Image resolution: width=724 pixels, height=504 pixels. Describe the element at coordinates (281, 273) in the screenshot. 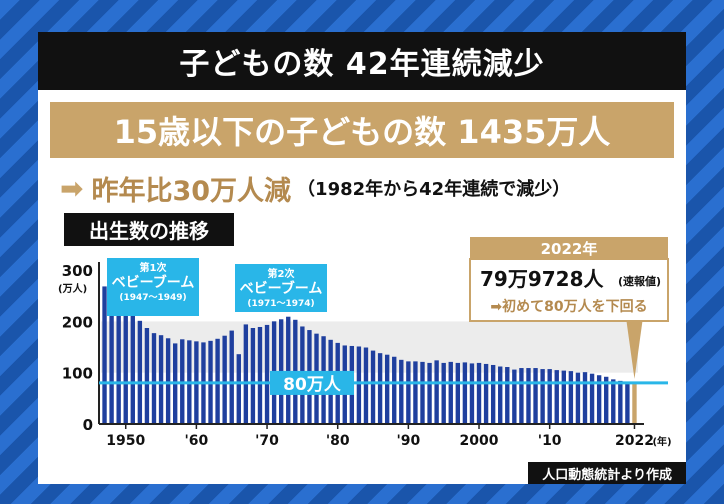

I see `boom2-line1: 第2次` at that location.